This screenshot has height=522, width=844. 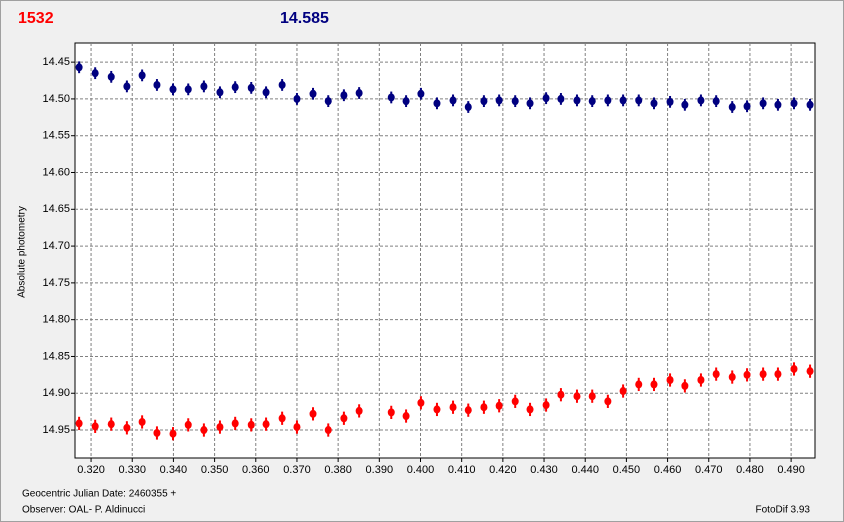 I want to click on y-tick-label: 14.85, so click(x=56, y=356).